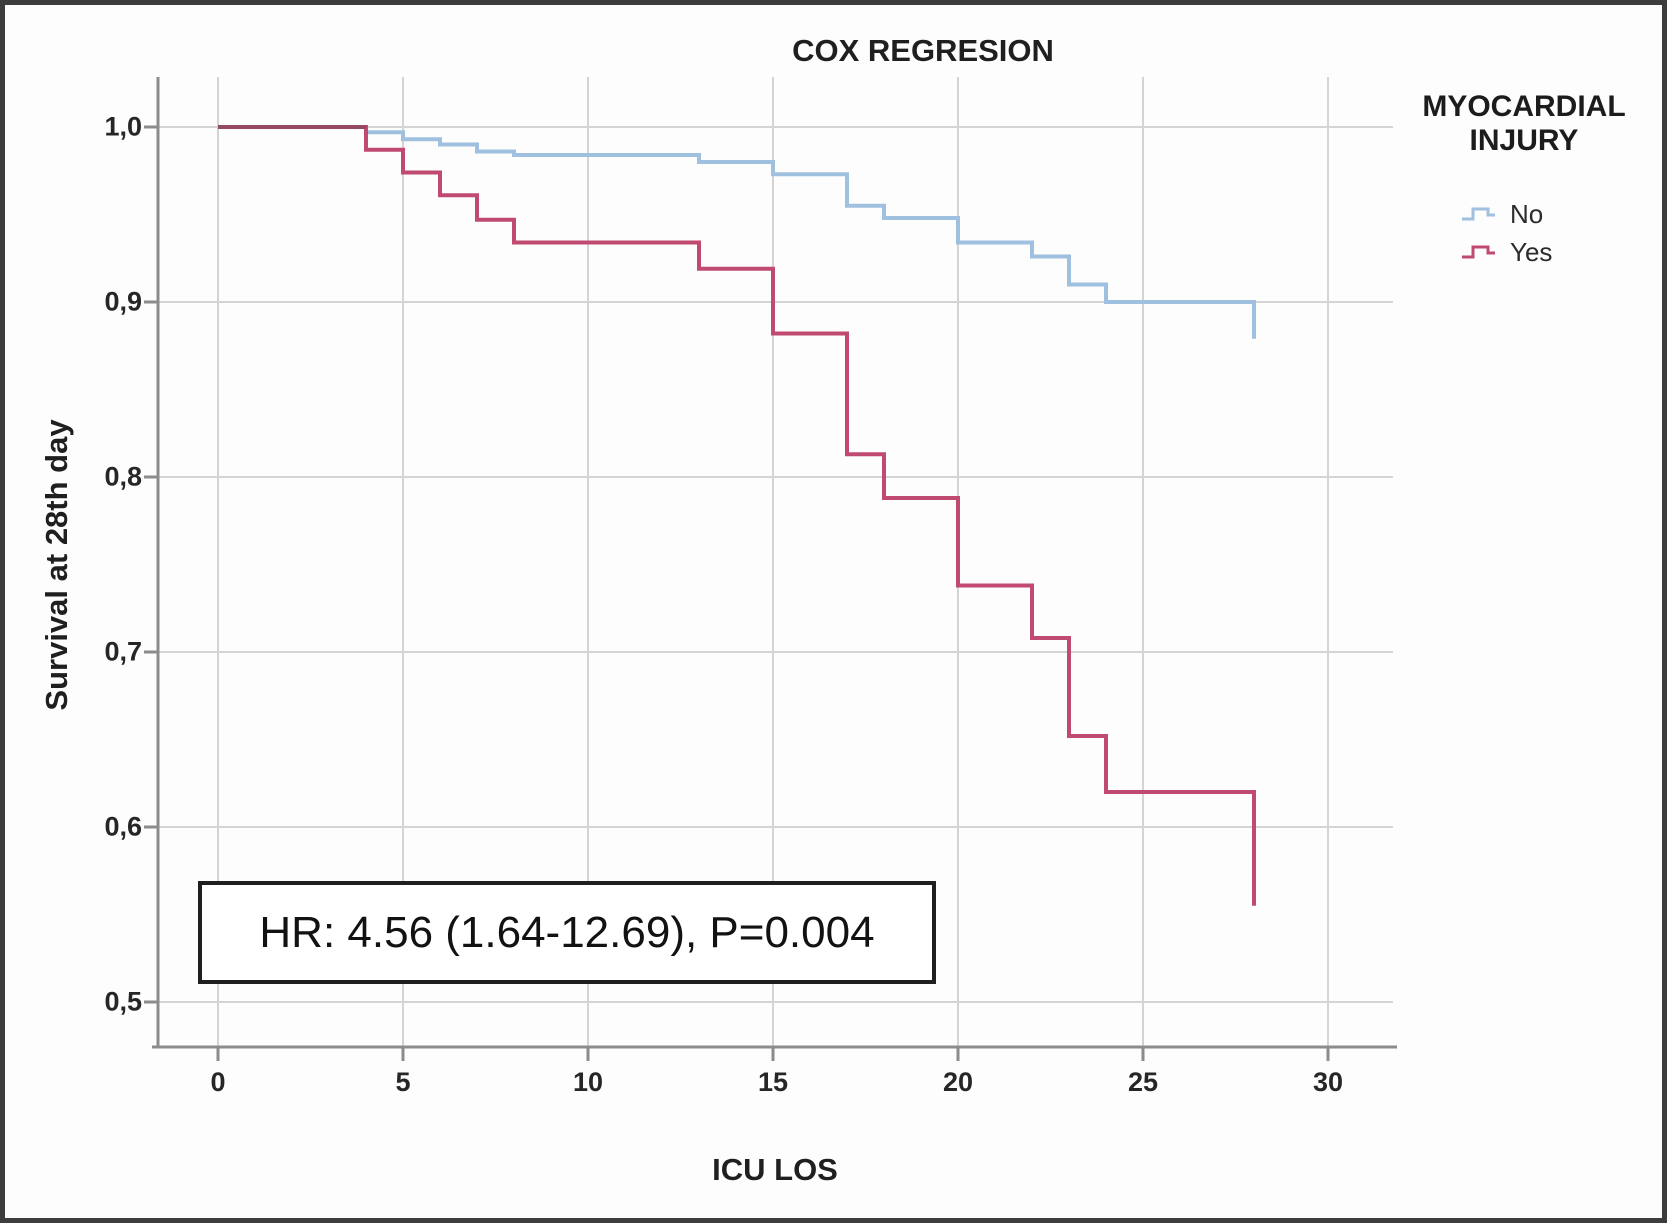  I want to click on y-tick-label: 0,5, so click(123, 1001).